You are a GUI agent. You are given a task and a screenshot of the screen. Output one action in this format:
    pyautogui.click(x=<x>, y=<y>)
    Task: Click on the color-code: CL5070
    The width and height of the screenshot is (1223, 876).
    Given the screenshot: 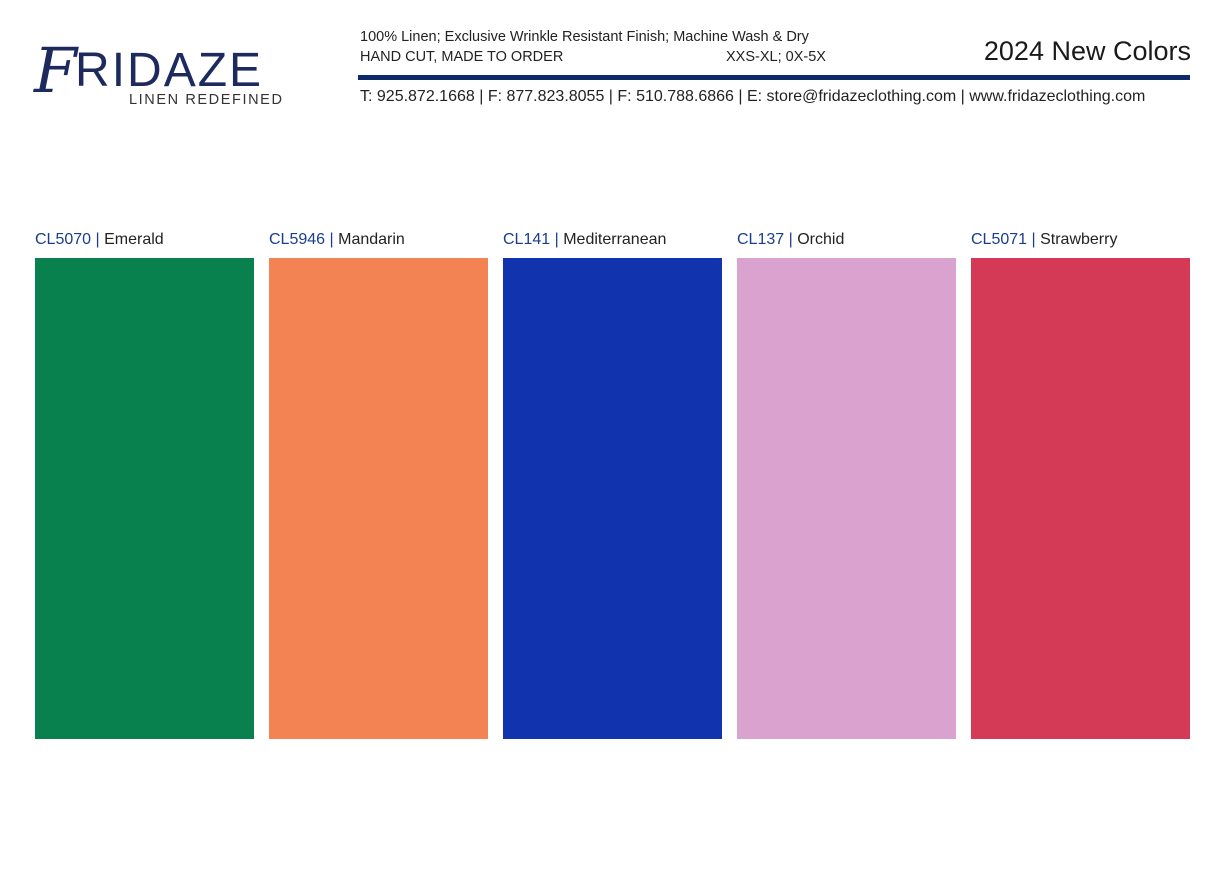 What is the action you would take?
    pyautogui.click(x=63, y=239)
    